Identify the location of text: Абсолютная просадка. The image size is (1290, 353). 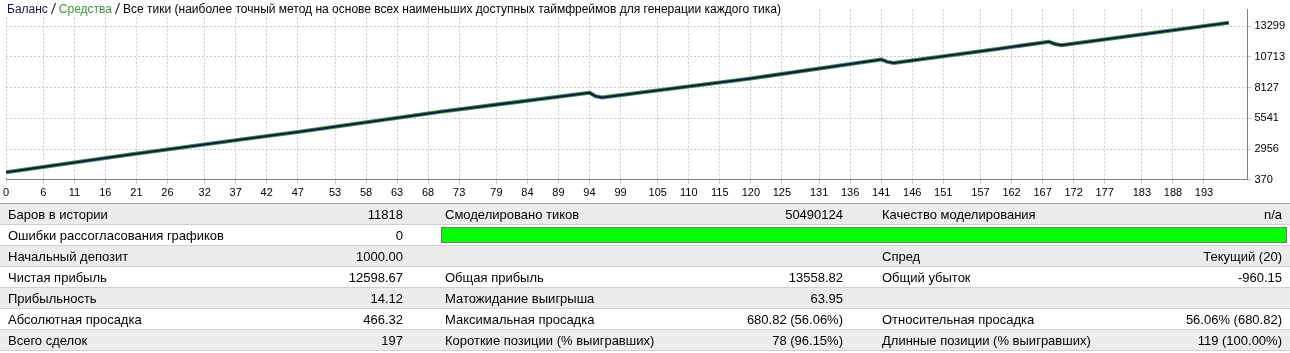
(75, 319).